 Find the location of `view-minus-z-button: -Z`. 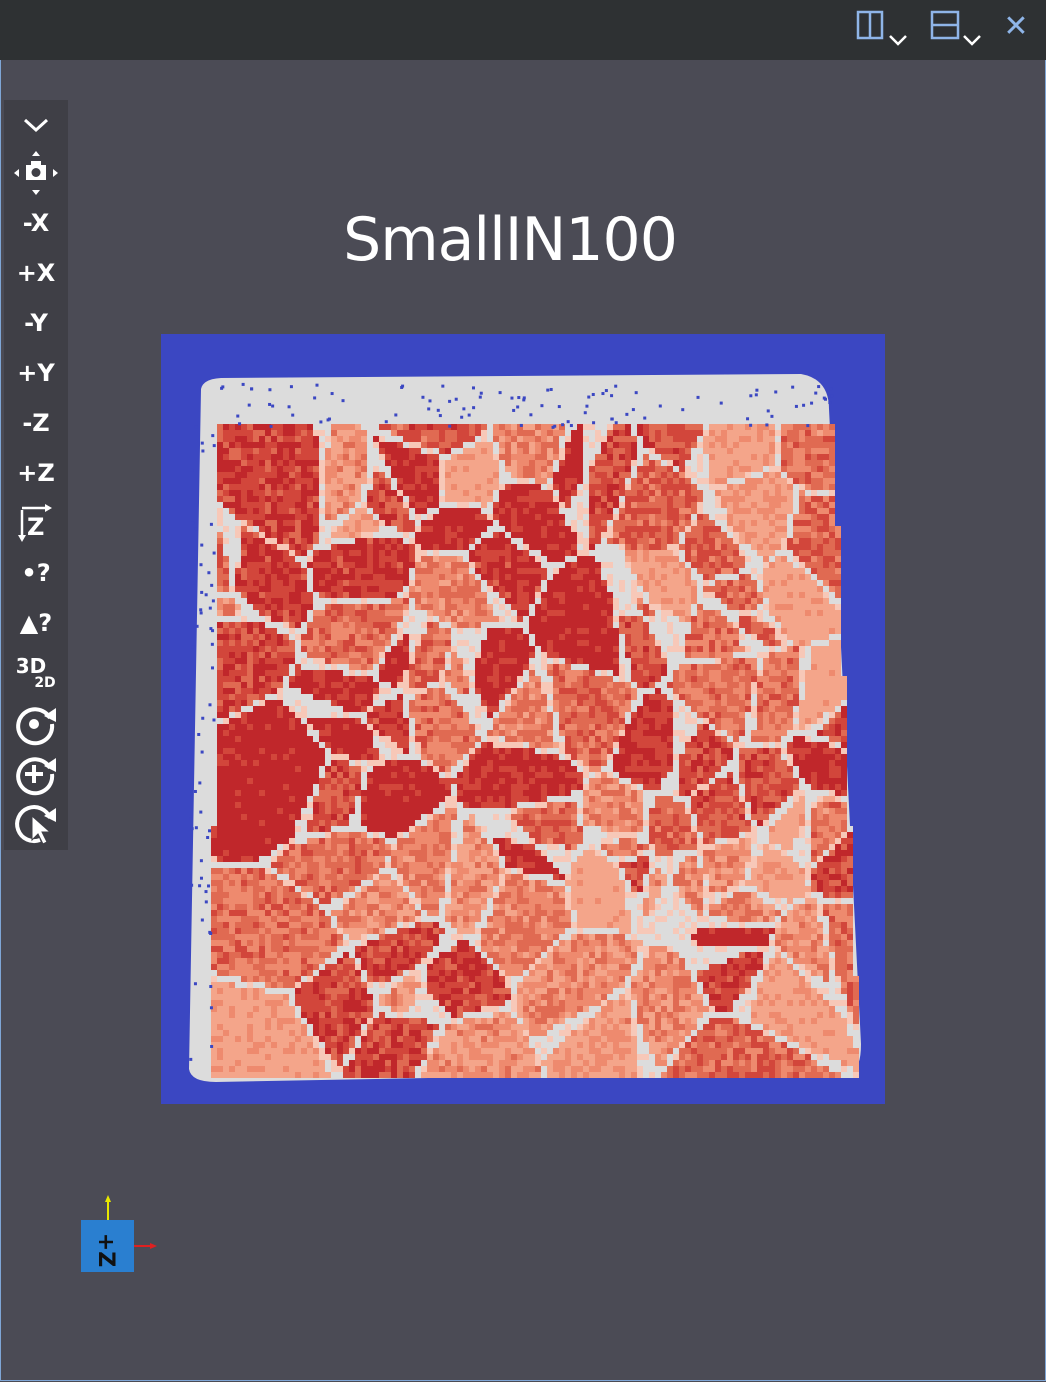

view-minus-z-button: -Z is located at coordinates (36, 423).